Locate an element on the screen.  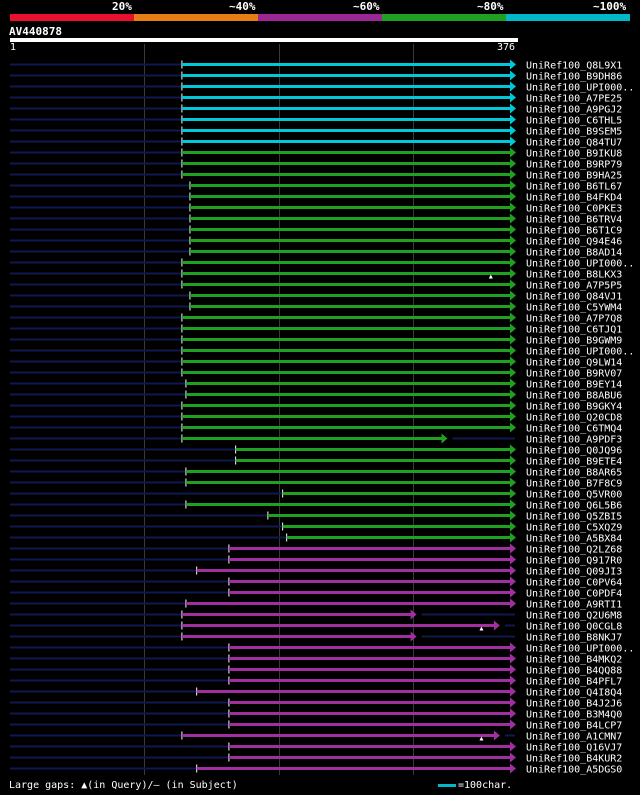
hit-label: UniRef100_A7P5P5 is located at coordinates (574, 286).